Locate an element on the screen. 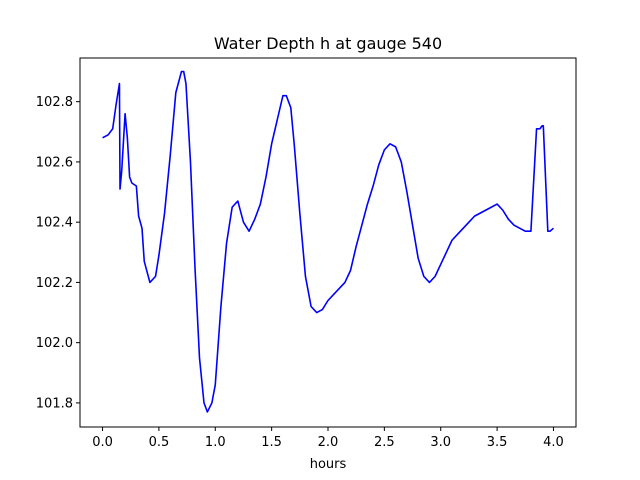 This screenshot has width=640, height=480. y-axis: 101.8 102.0 102.2 102.4 102.6 102.8 is located at coordinates (58, 253).